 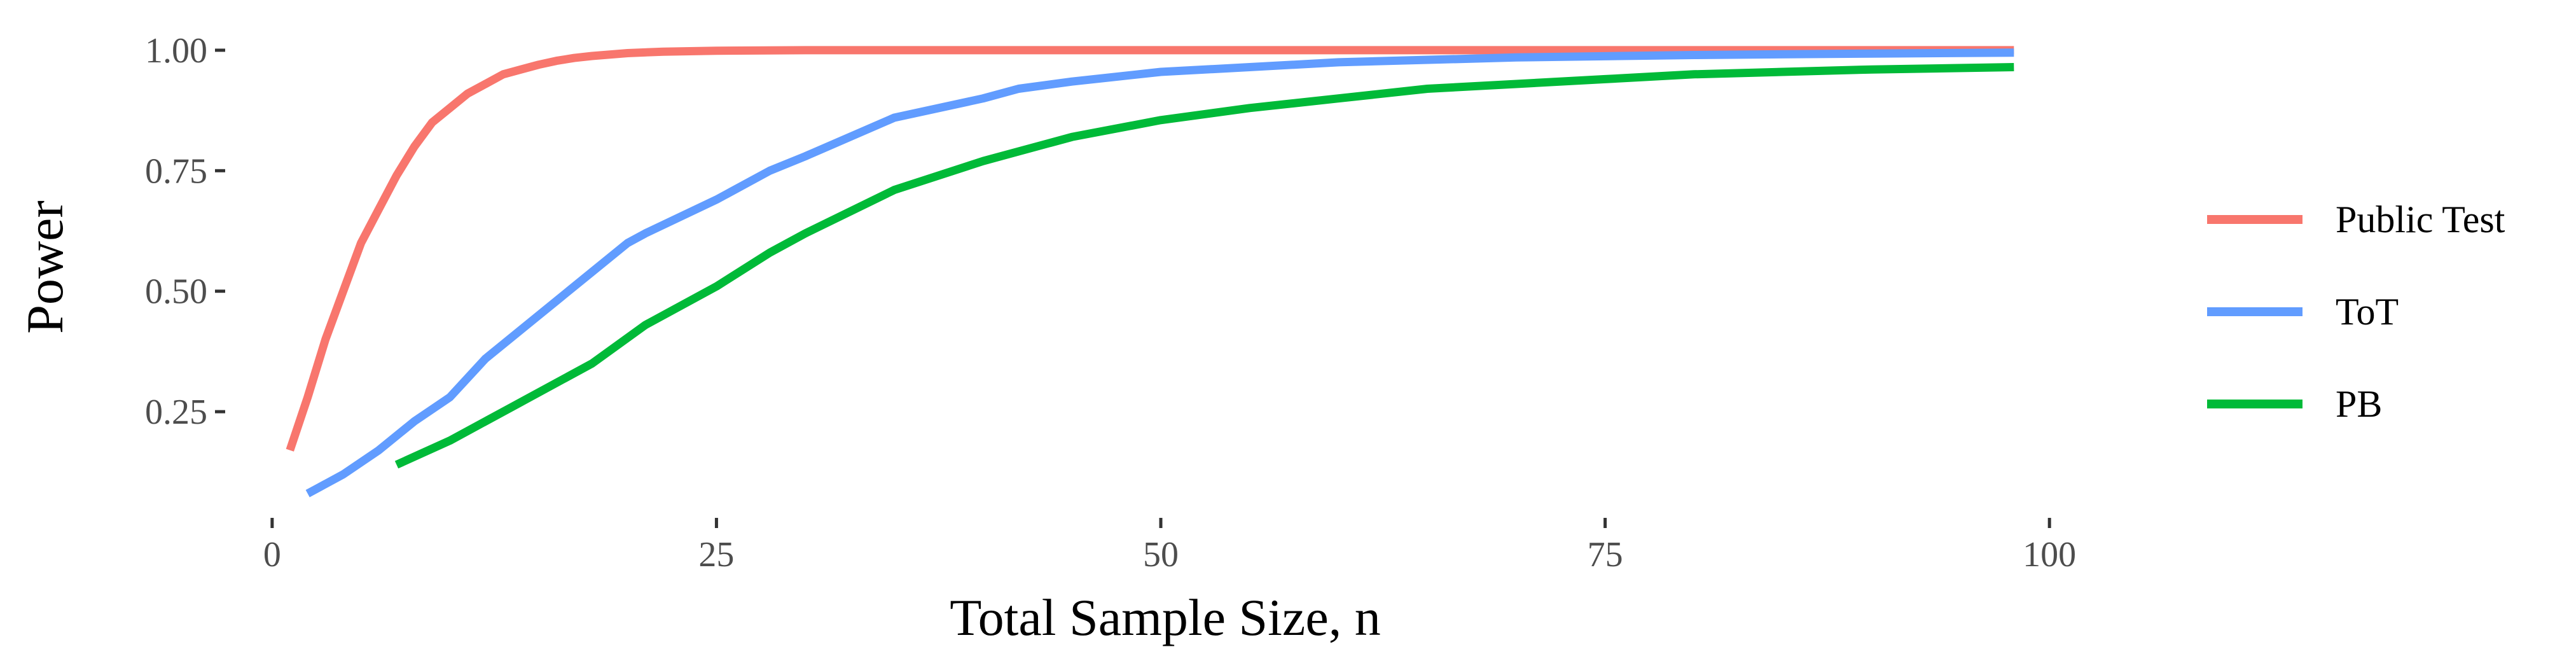 What do you see at coordinates (1605, 554) in the screenshot?
I see `x-tick-label: 75` at bounding box center [1605, 554].